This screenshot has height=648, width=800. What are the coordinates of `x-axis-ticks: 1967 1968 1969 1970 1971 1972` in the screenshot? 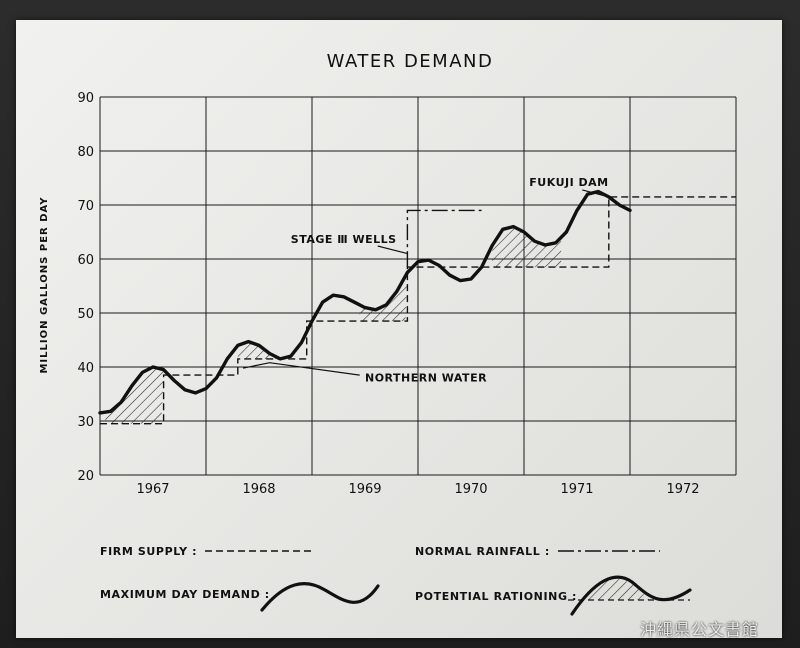 It's located at (417, 489).